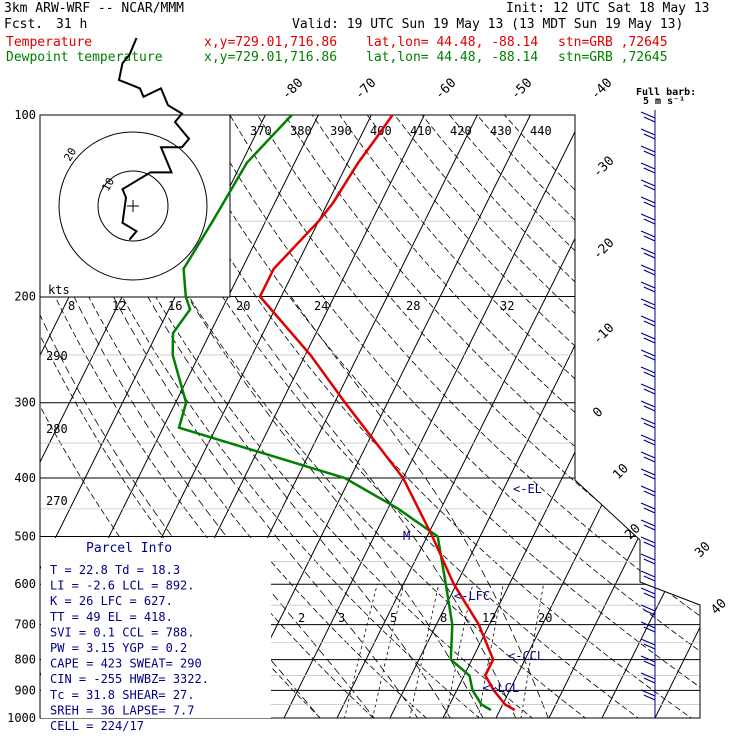 This screenshot has height=740, width=740. What do you see at coordinates (489, 618) in the screenshot?
I see `mixing-ratio-label: 12` at bounding box center [489, 618].